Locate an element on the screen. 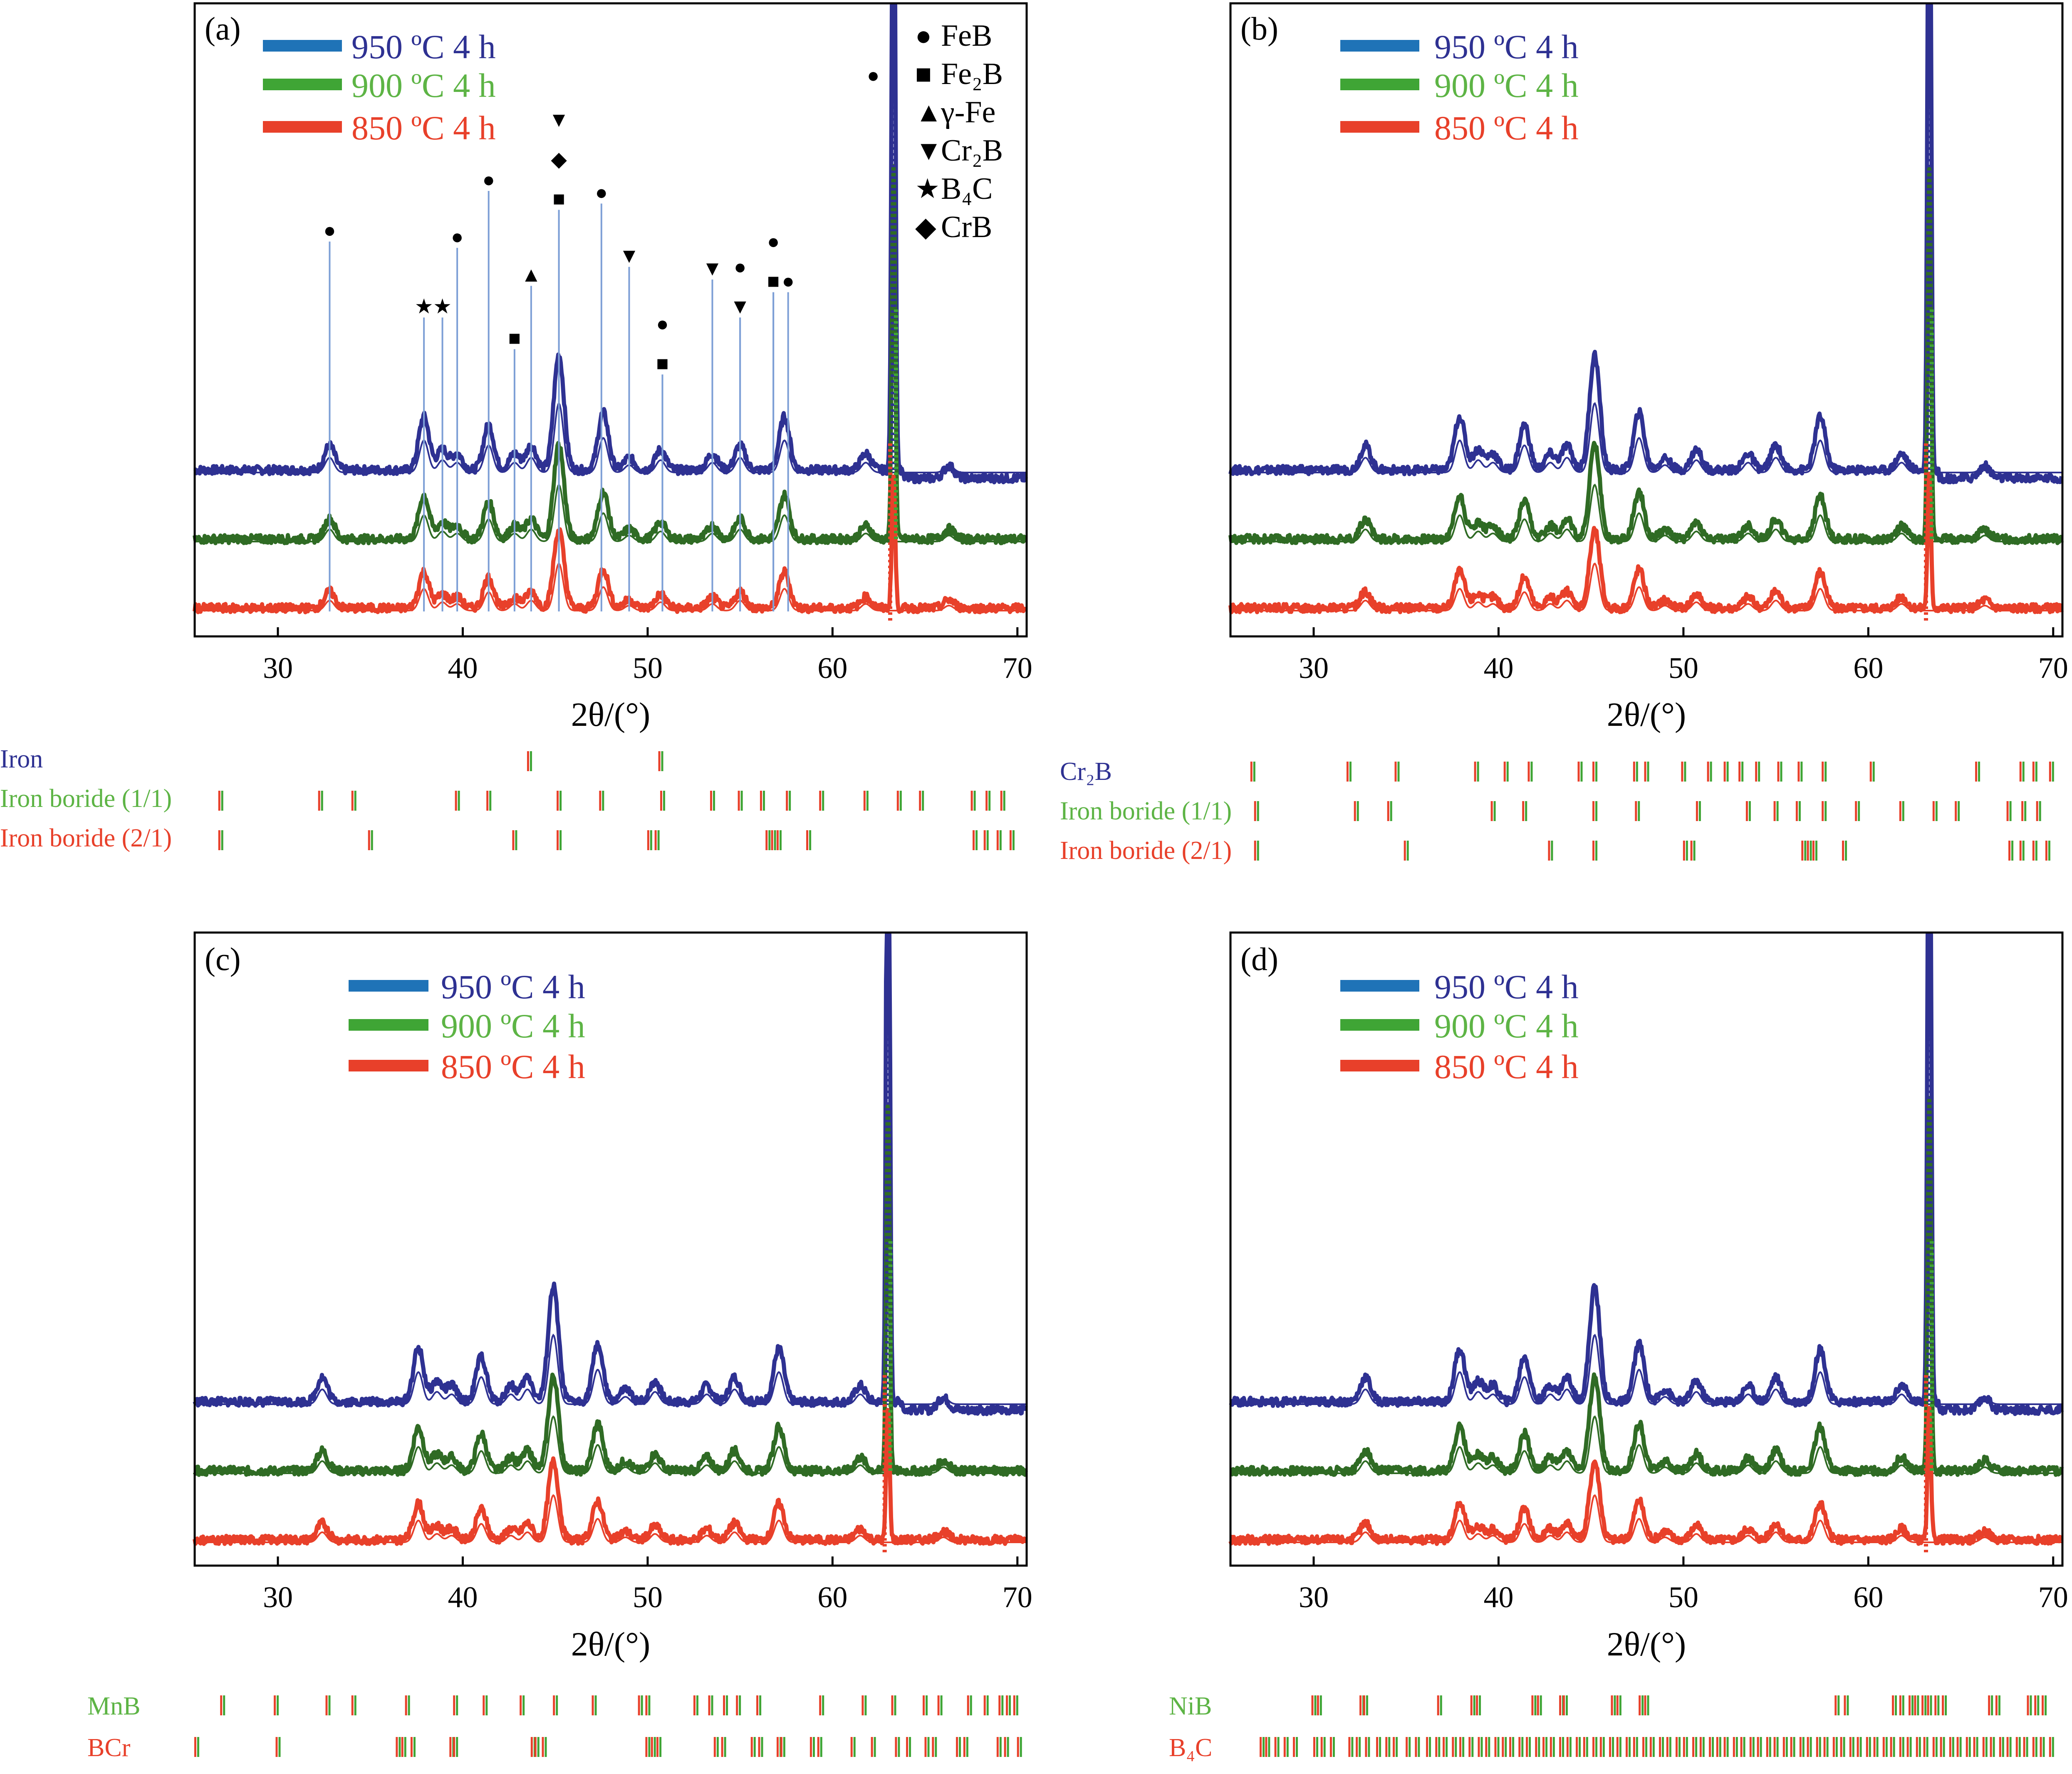 This screenshot has width=2072, height=1774. panel-d-x-ticks: 30 40 50 60 70 is located at coordinates (1683, 1585).